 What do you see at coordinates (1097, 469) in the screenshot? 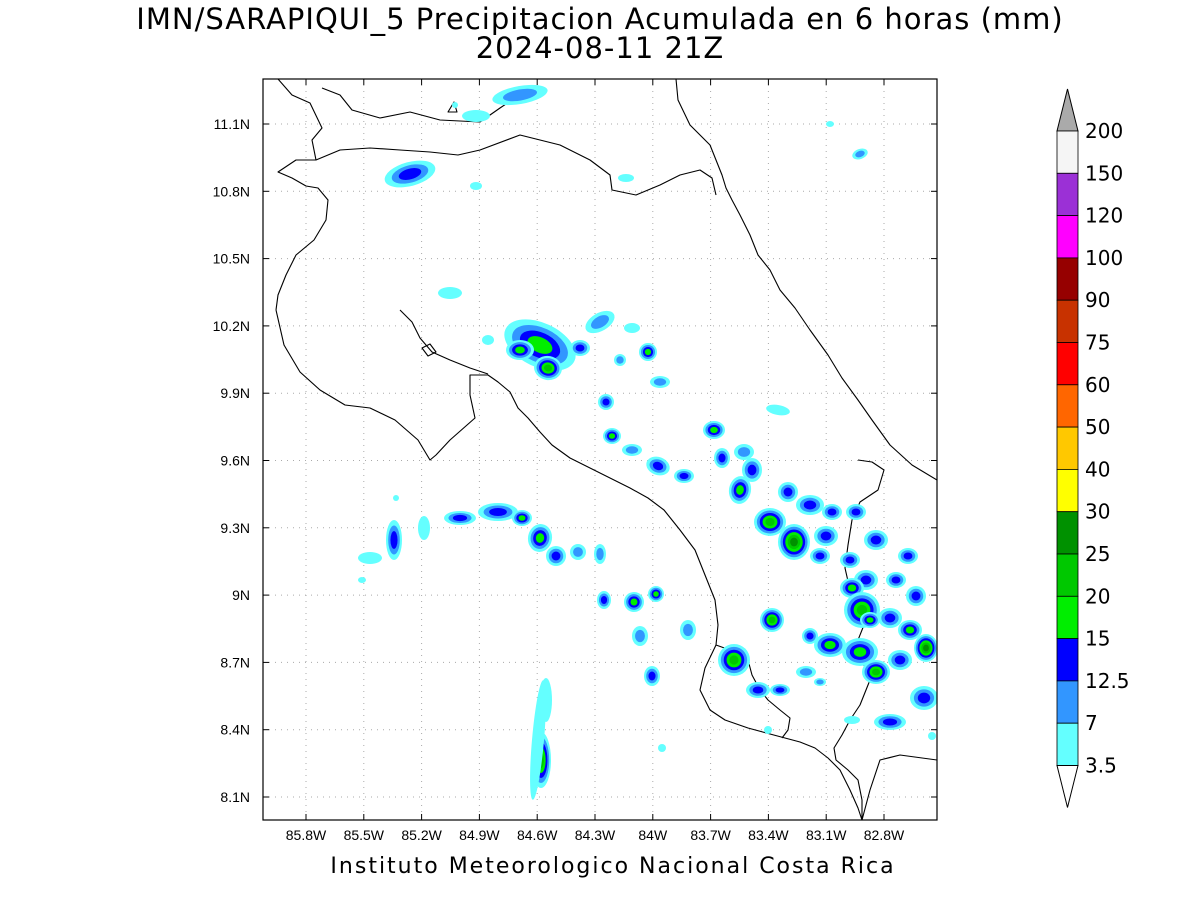
I see `colorbar-label: 40` at bounding box center [1097, 469].